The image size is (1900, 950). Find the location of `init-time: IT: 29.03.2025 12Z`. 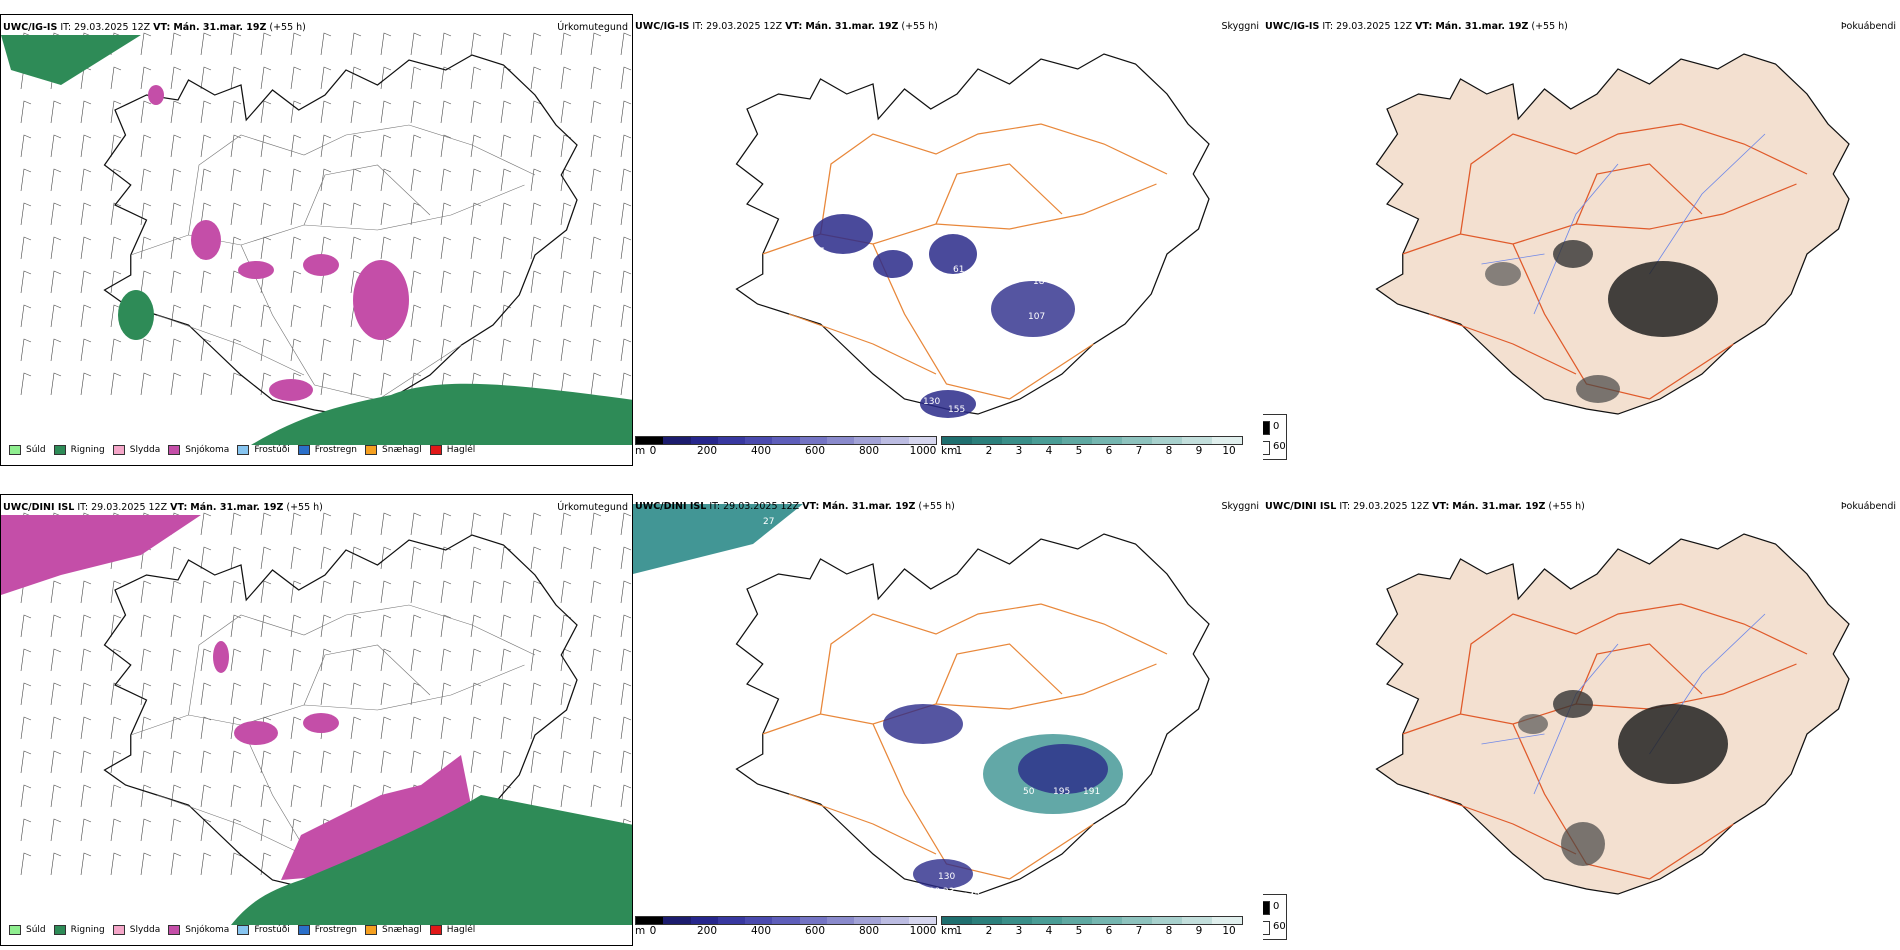

init-time: IT: 29.03.2025 12Z is located at coordinates (754, 506).